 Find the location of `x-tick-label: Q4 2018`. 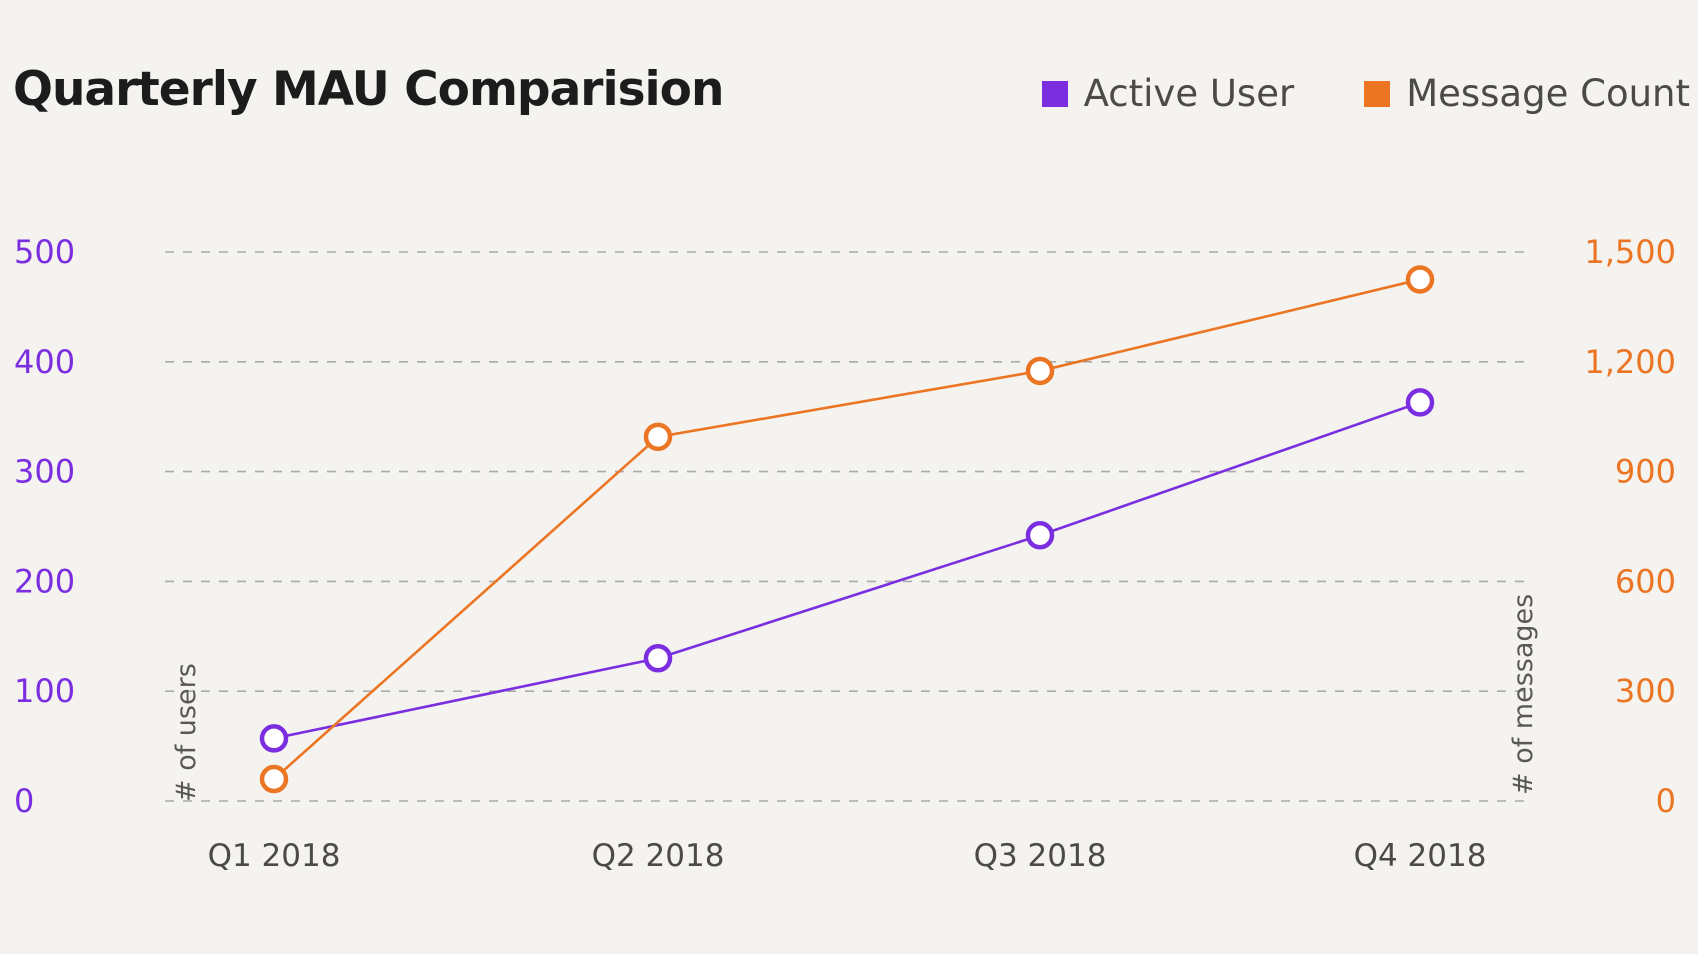

x-tick-label: Q4 2018 is located at coordinates (1420, 856).